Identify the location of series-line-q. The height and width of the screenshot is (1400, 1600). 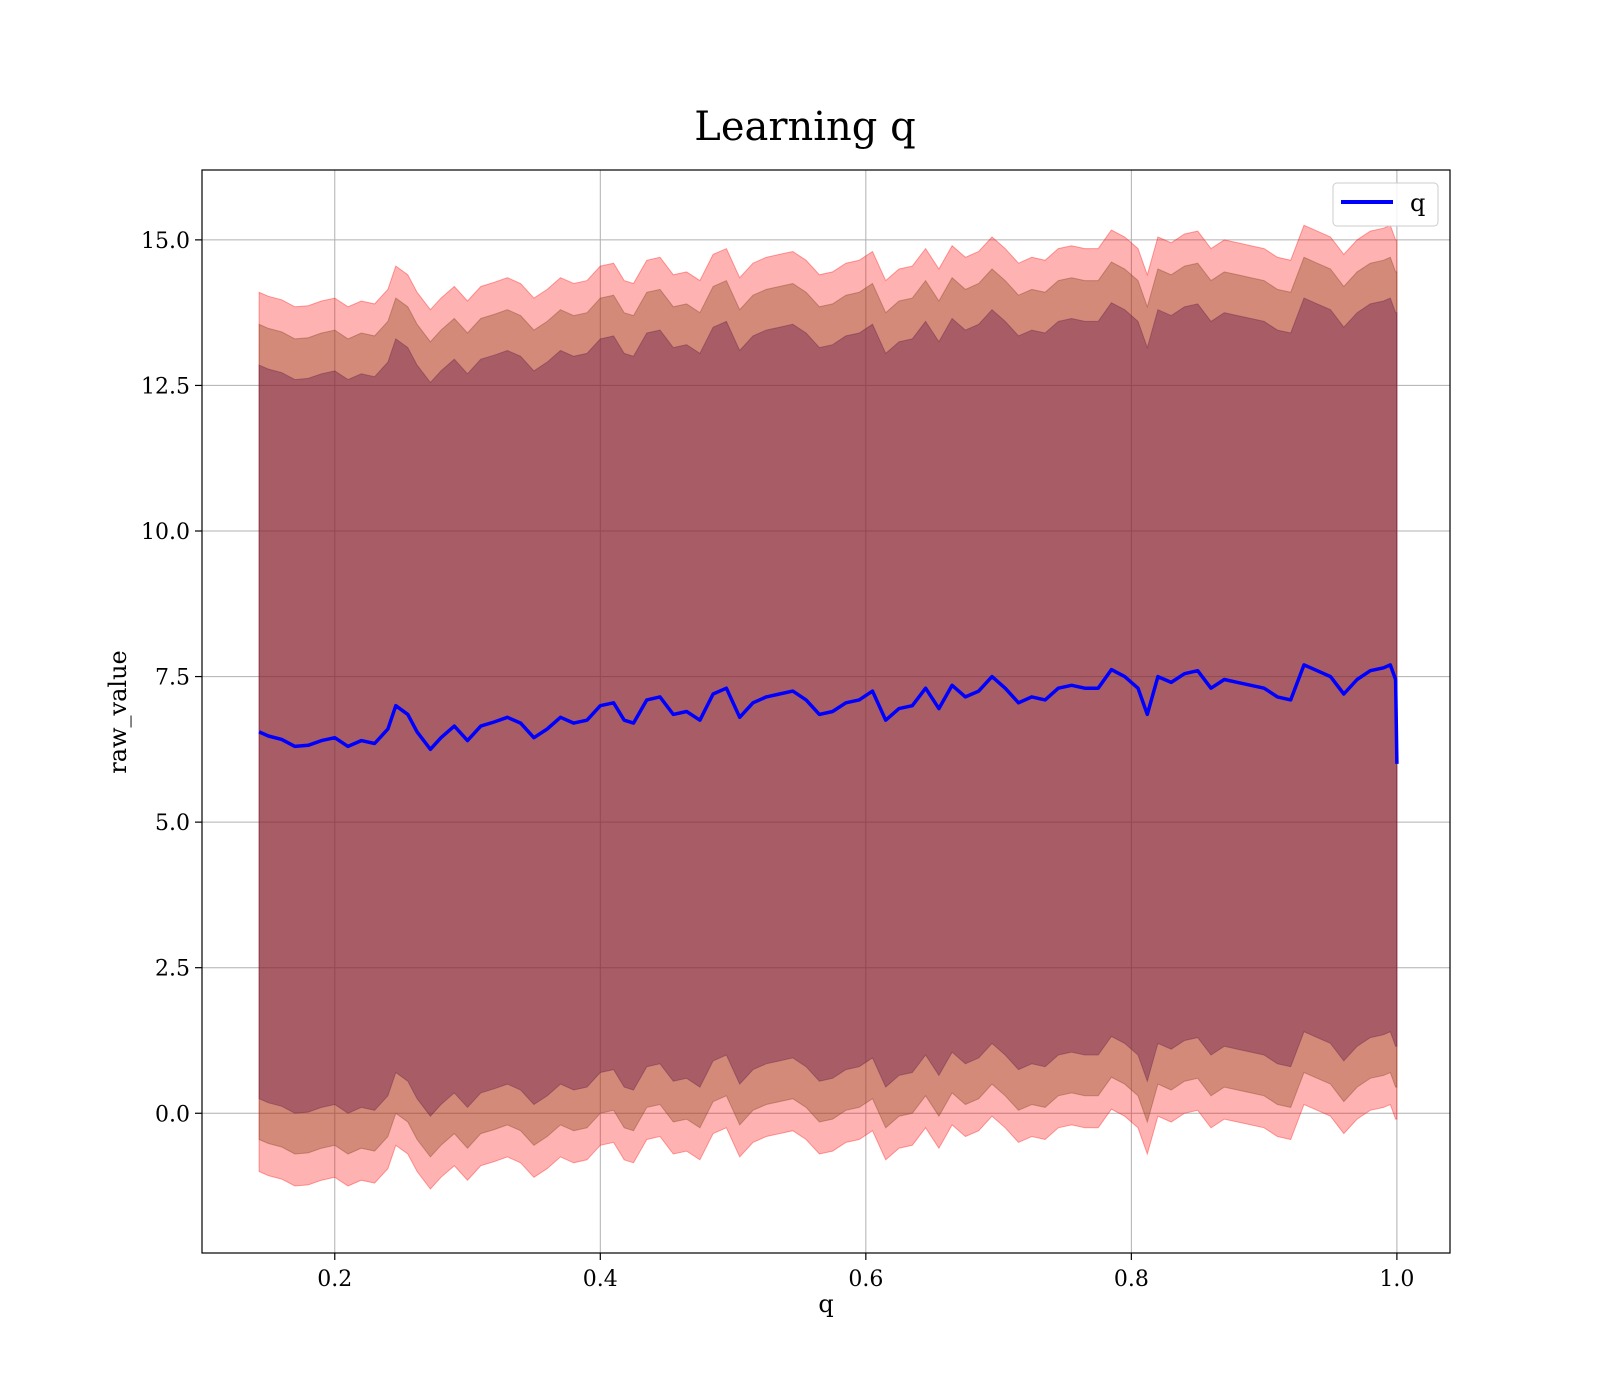
(828, 713).